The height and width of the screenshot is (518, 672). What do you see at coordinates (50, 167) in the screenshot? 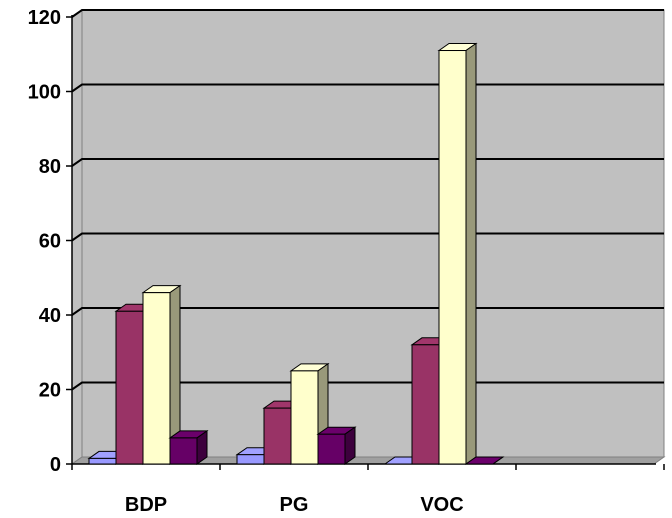
I see `y-tick-label: 80` at bounding box center [50, 167].